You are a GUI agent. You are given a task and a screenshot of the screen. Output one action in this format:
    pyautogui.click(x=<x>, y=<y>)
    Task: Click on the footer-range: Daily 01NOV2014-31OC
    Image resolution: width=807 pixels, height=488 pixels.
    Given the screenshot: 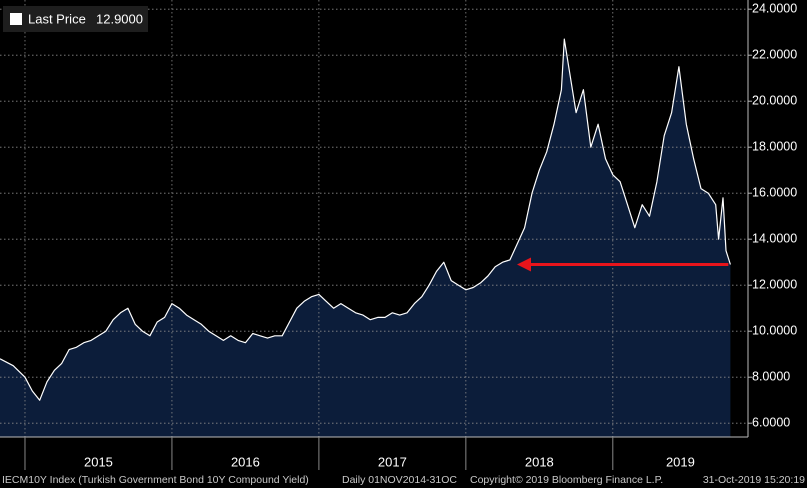 What is the action you would take?
    pyautogui.click(x=399, y=480)
    